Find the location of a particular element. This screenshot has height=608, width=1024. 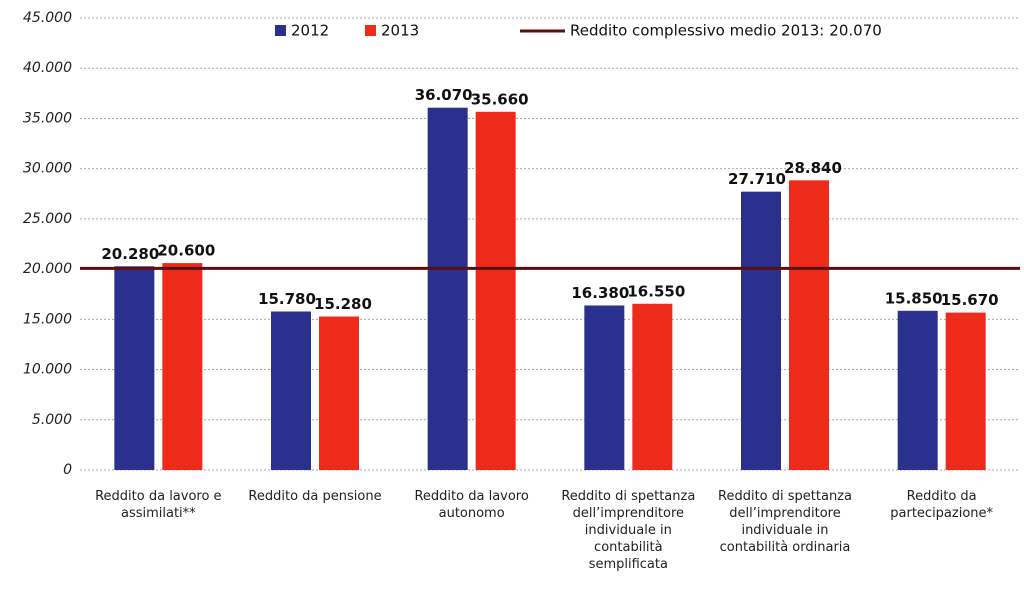

y-tick-label: 15.000 is located at coordinates (47, 319).